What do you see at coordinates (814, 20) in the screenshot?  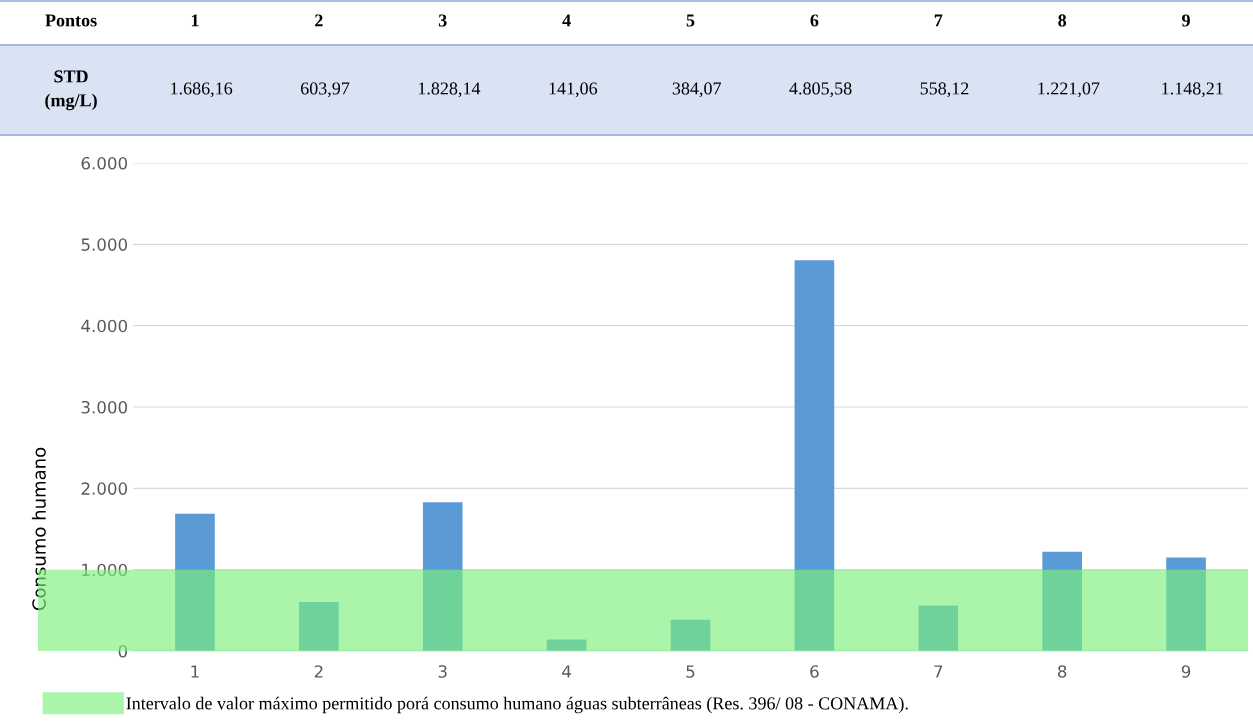 I see `category-label: 6` at bounding box center [814, 20].